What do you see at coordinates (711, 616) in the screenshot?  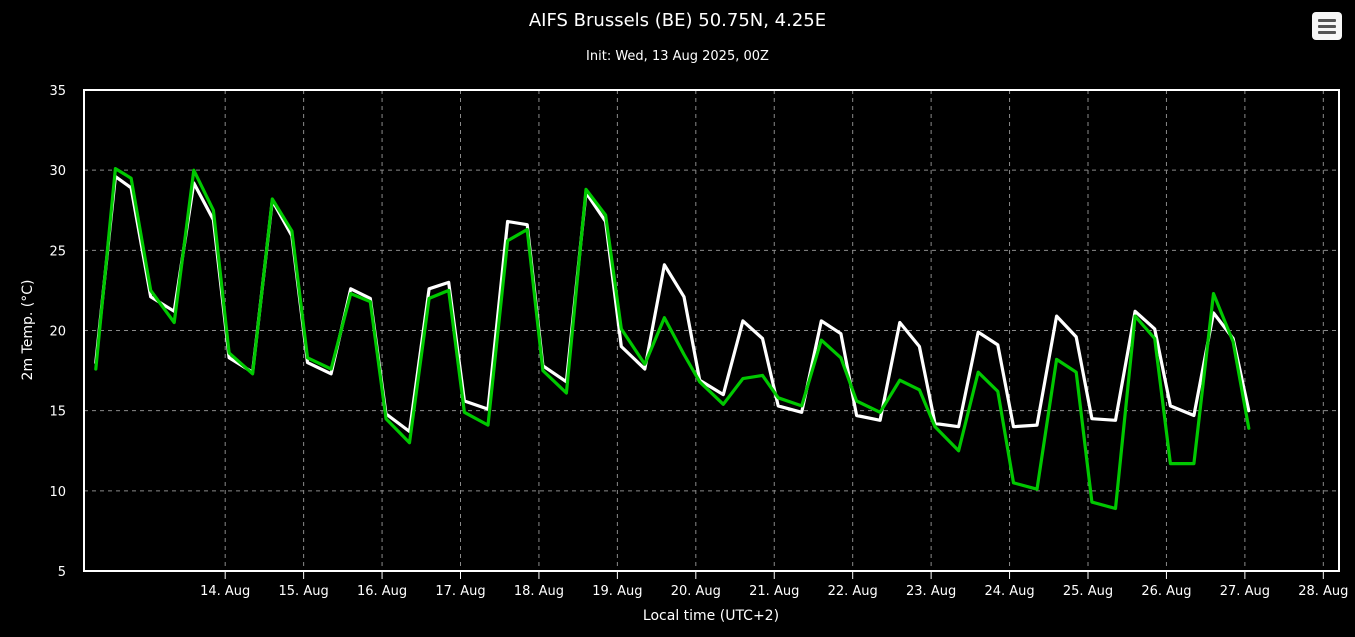 I see `x-axis-label: Local time (UTC+2)` at bounding box center [711, 616].